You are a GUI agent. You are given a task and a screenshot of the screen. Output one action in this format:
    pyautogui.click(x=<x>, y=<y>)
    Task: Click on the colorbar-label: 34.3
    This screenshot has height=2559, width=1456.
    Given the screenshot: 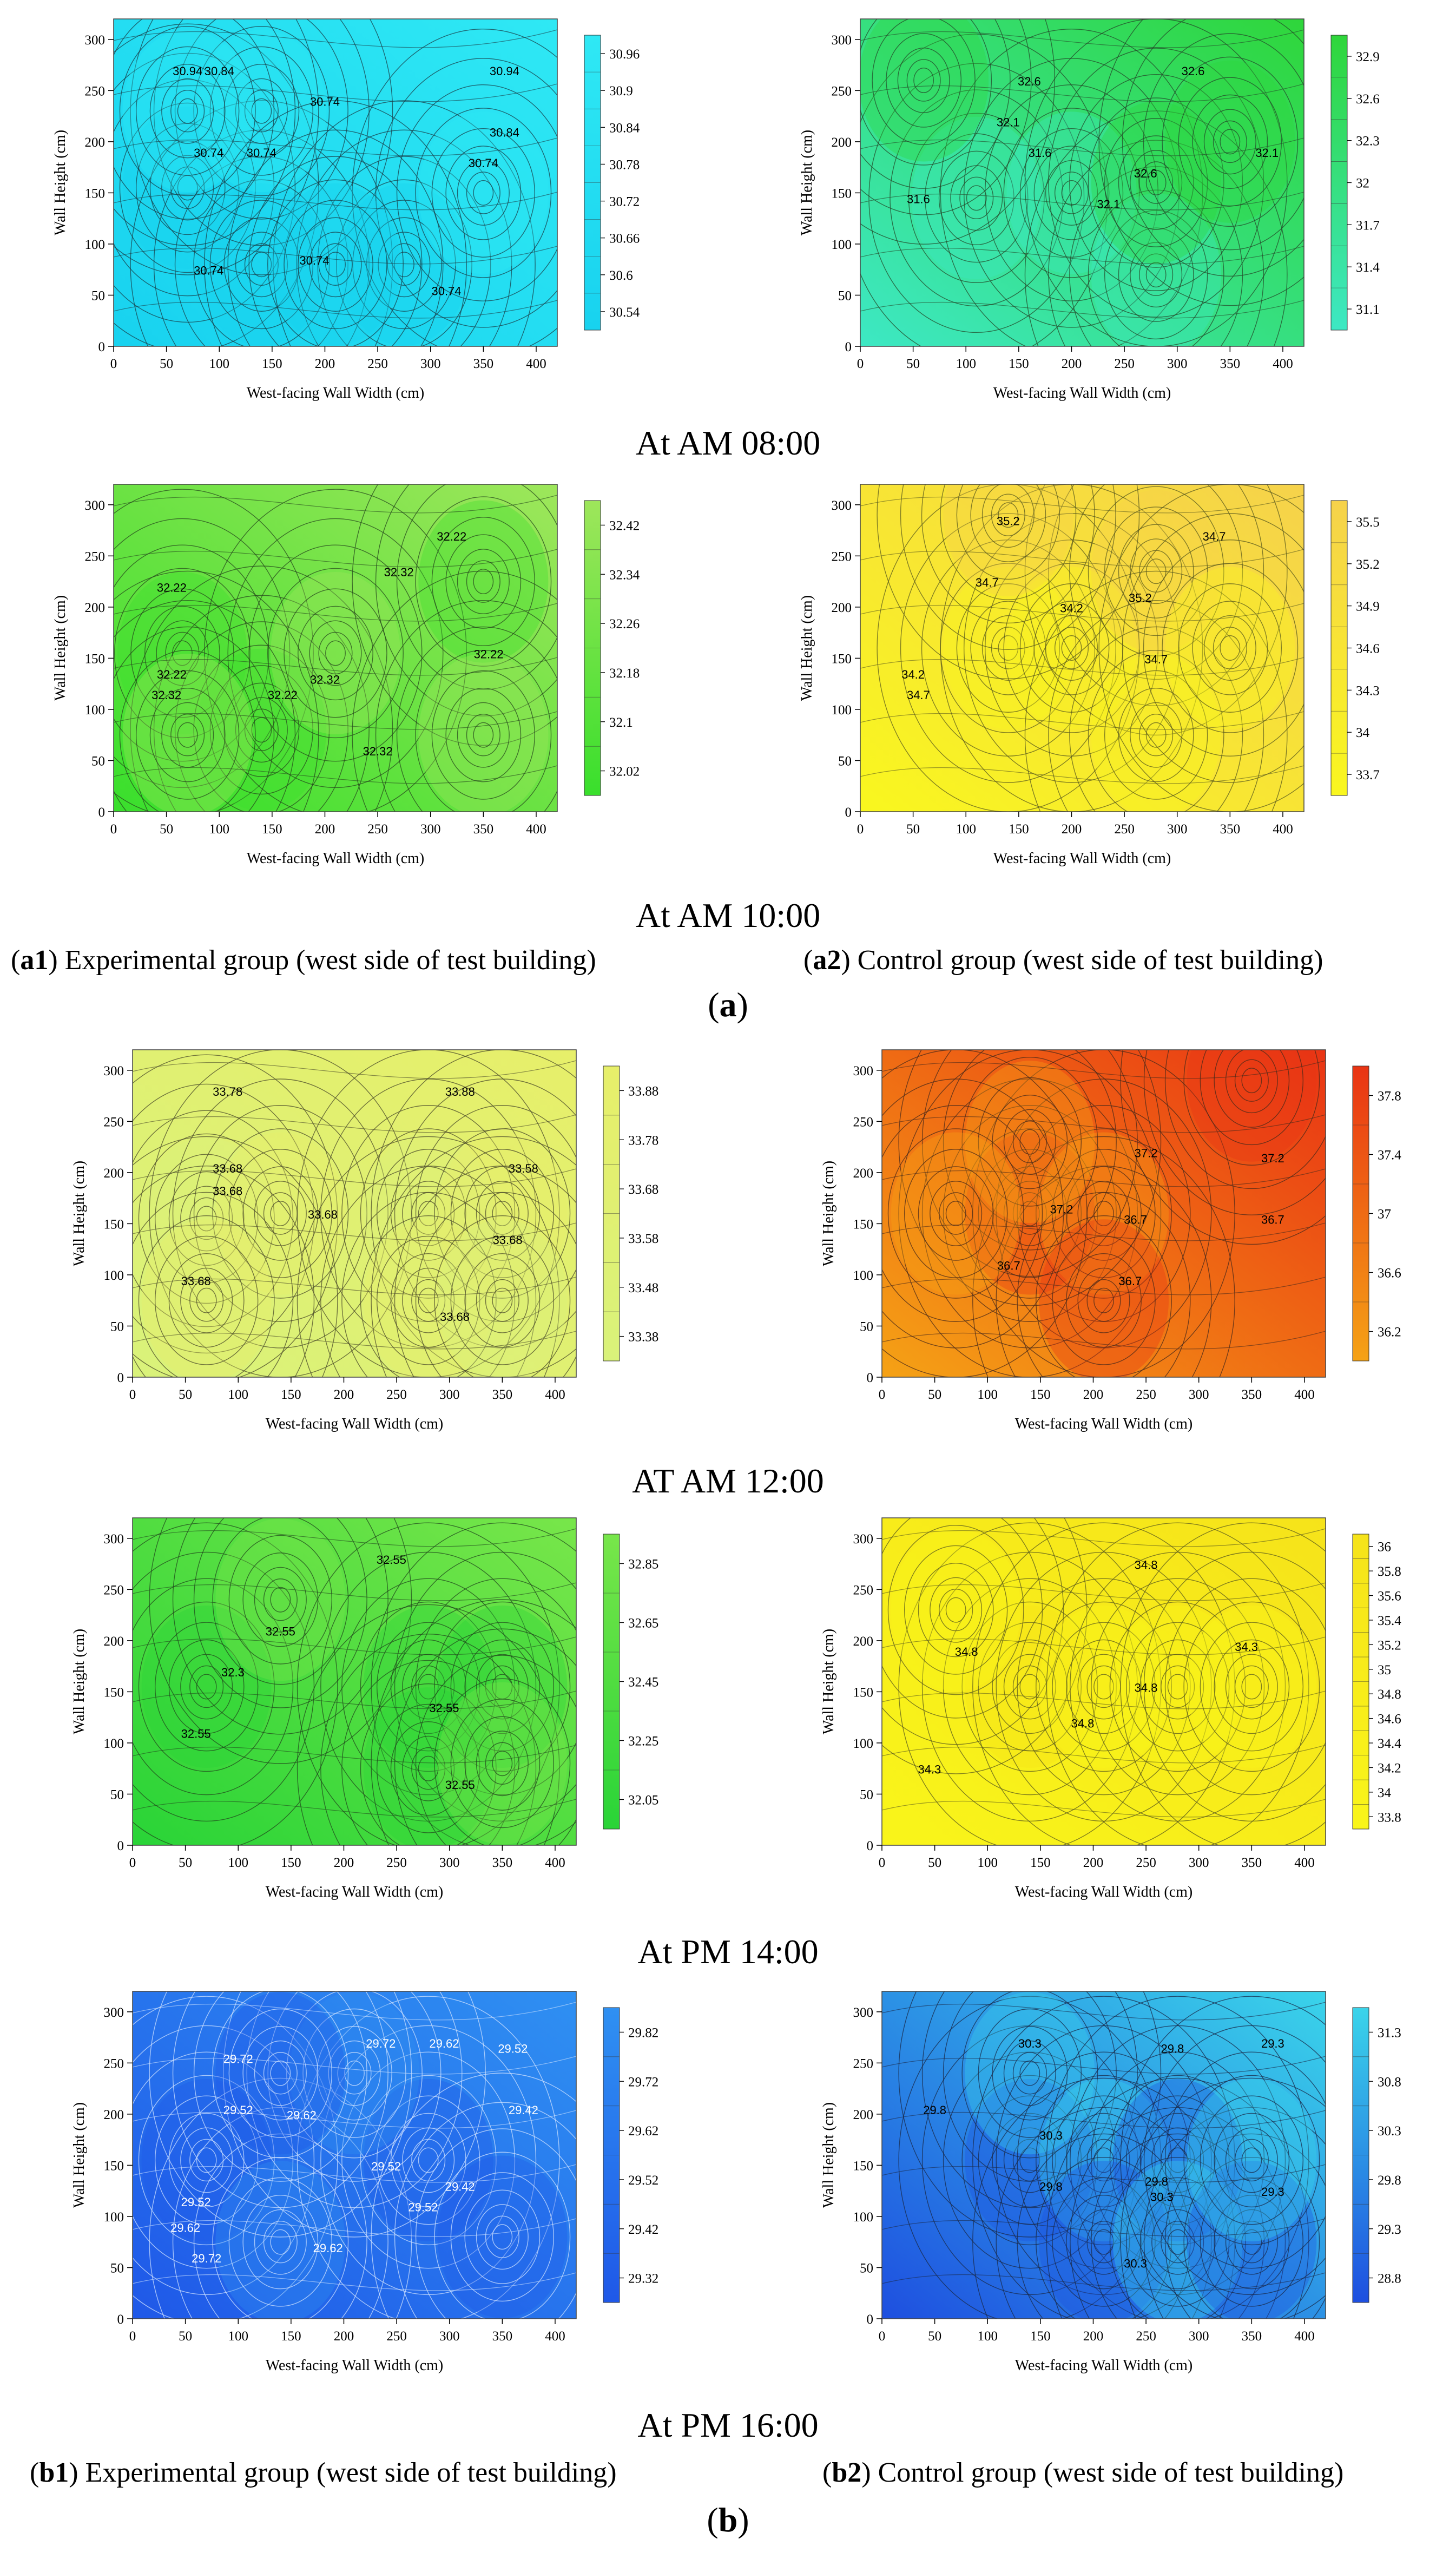 What is the action you would take?
    pyautogui.click(x=1368, y=691)
    